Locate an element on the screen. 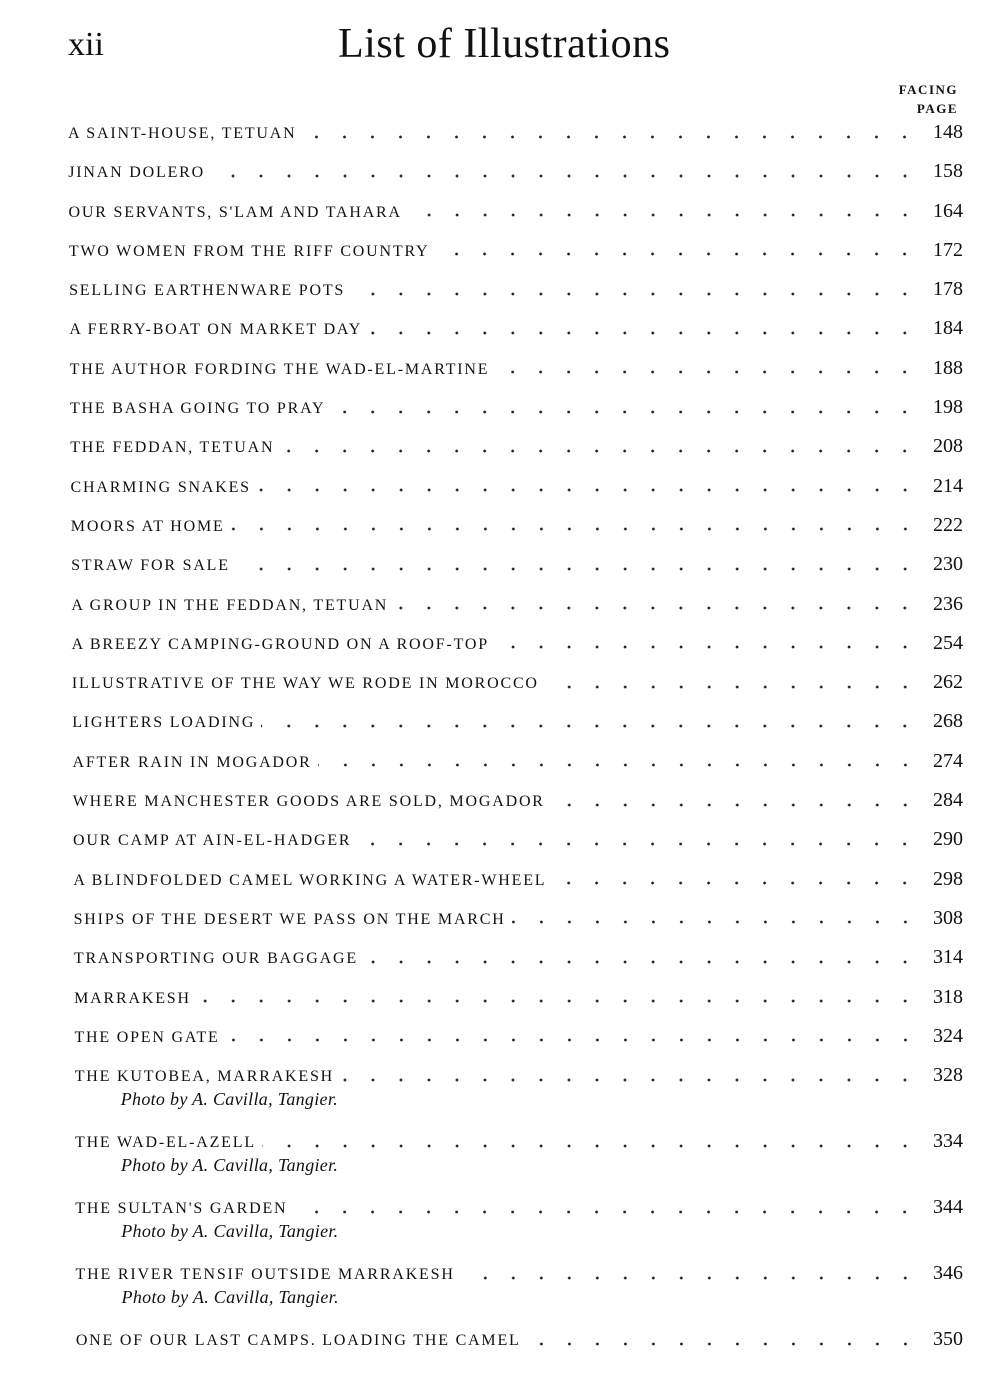 The height and width of the screenshot is (1388, 1000). list-item: A SAINT-HOUSE, TETUAN 148 is located at coordinates (515, 140).